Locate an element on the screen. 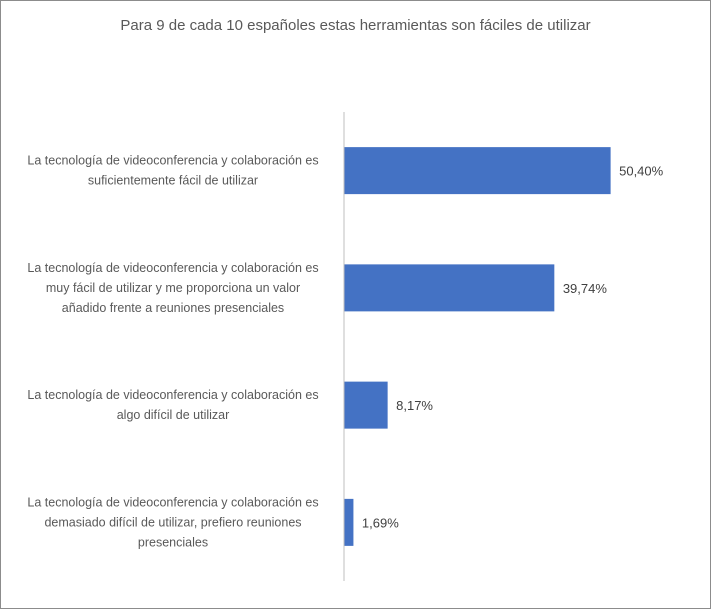 This screenshot has height=609, width=711. data-label-1: 50,40% is located at coordinates (641, 171).